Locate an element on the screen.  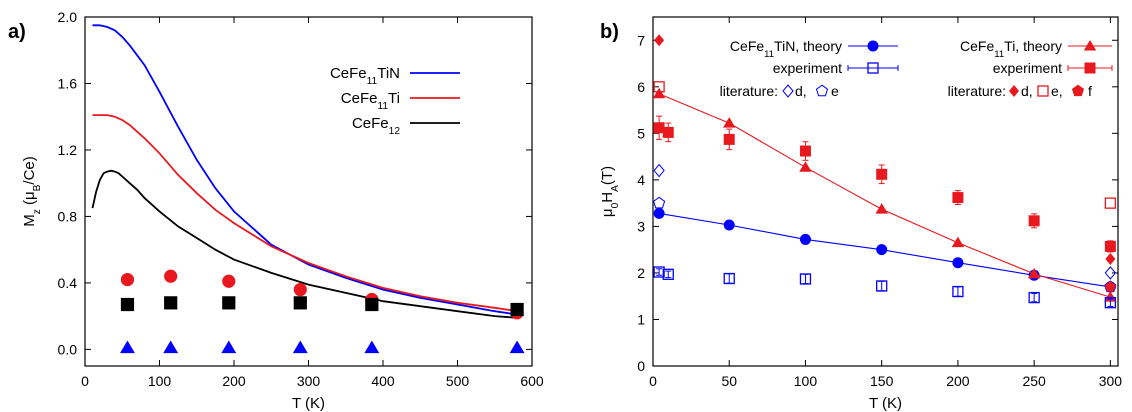
panel-b-y-tick-label: 7 is located at coordinates (641, 40).